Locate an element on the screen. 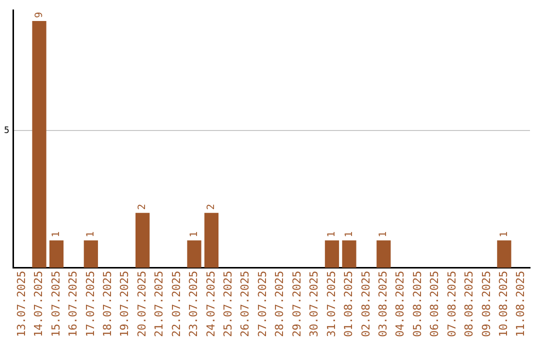 The height and width of the screenshot is (340, 540). x-tick-label: 29.07.2025 is located at coordinates (297, 304).